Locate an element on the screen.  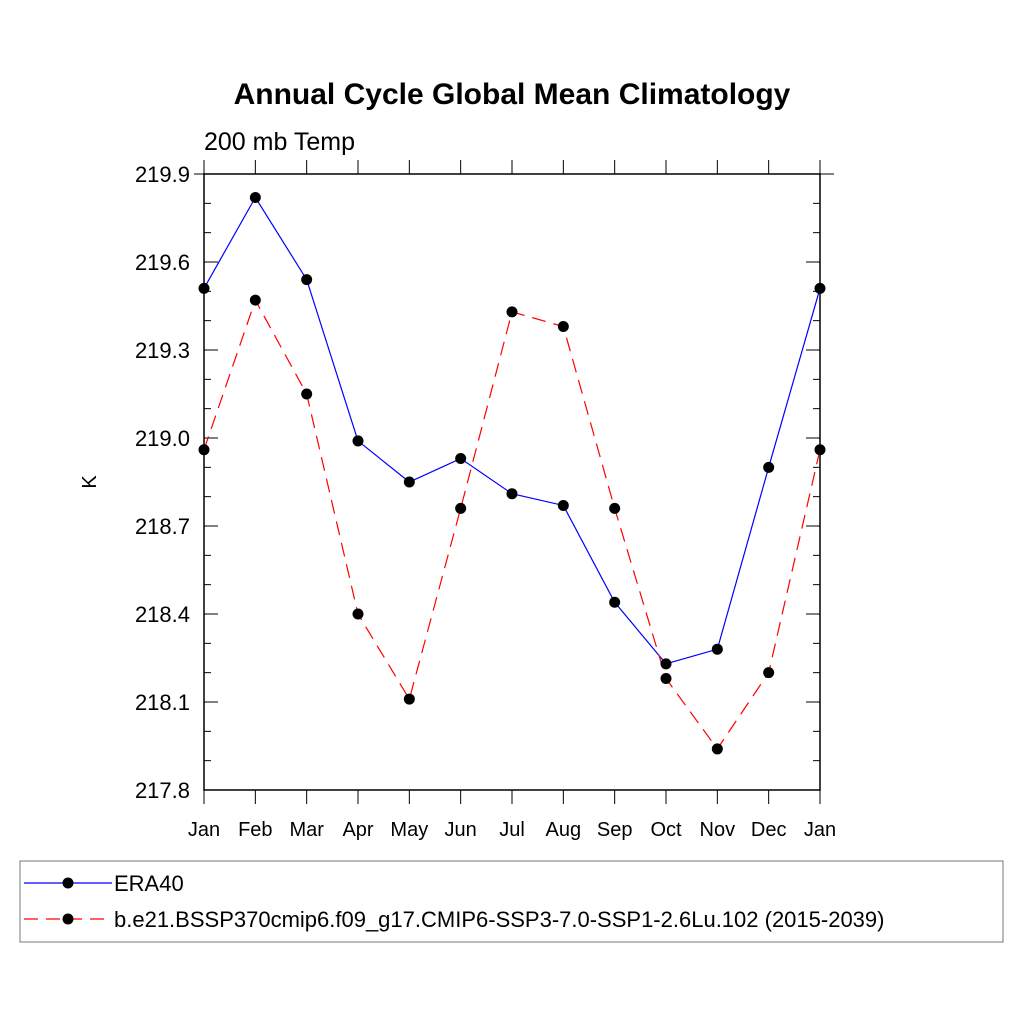
x-tick-label: Feb is located at coordinates (255, 830).